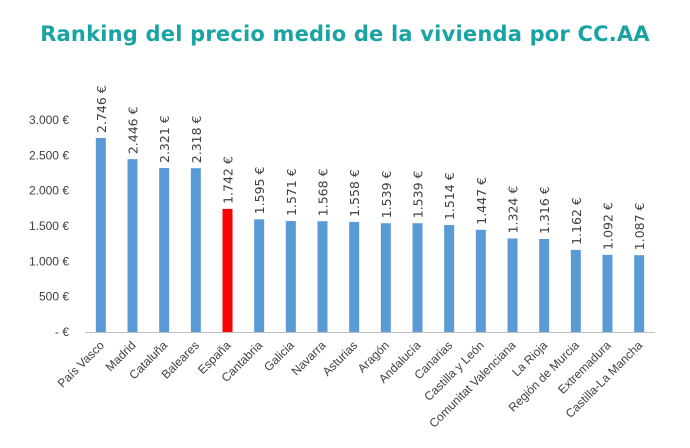 The height and width of the screenshot is (448, 690). Describe the element at coordinates (513, 210) in the screenshot. I see `data-label: 1.324 €` at that location.